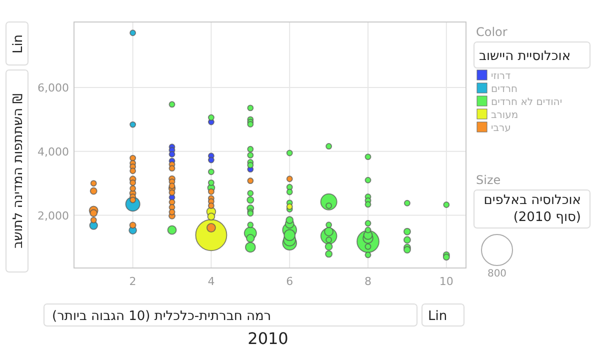  I want to click on legend-label: ערבי, so click(501, 128).